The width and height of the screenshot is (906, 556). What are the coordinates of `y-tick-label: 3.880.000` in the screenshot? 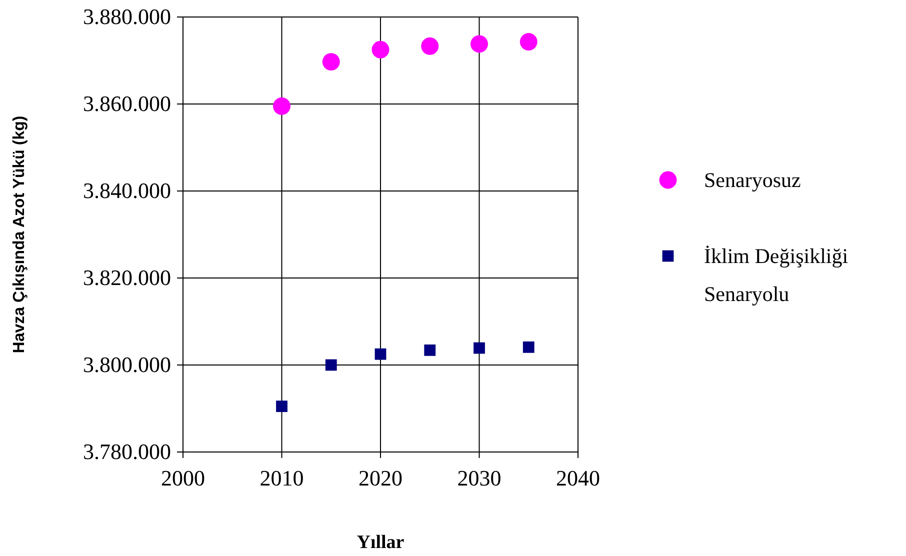 It's located at (127, 17).